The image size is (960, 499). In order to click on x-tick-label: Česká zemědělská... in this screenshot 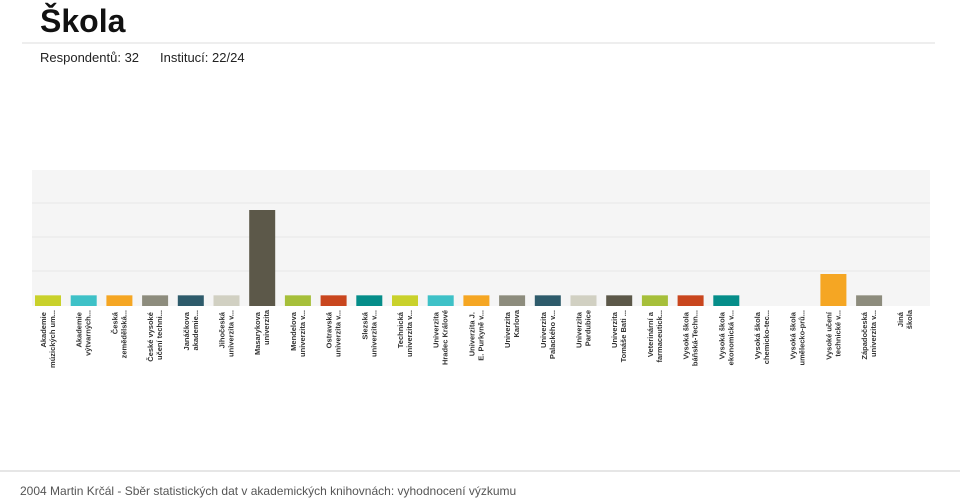, I will do `click(119, 334)`.